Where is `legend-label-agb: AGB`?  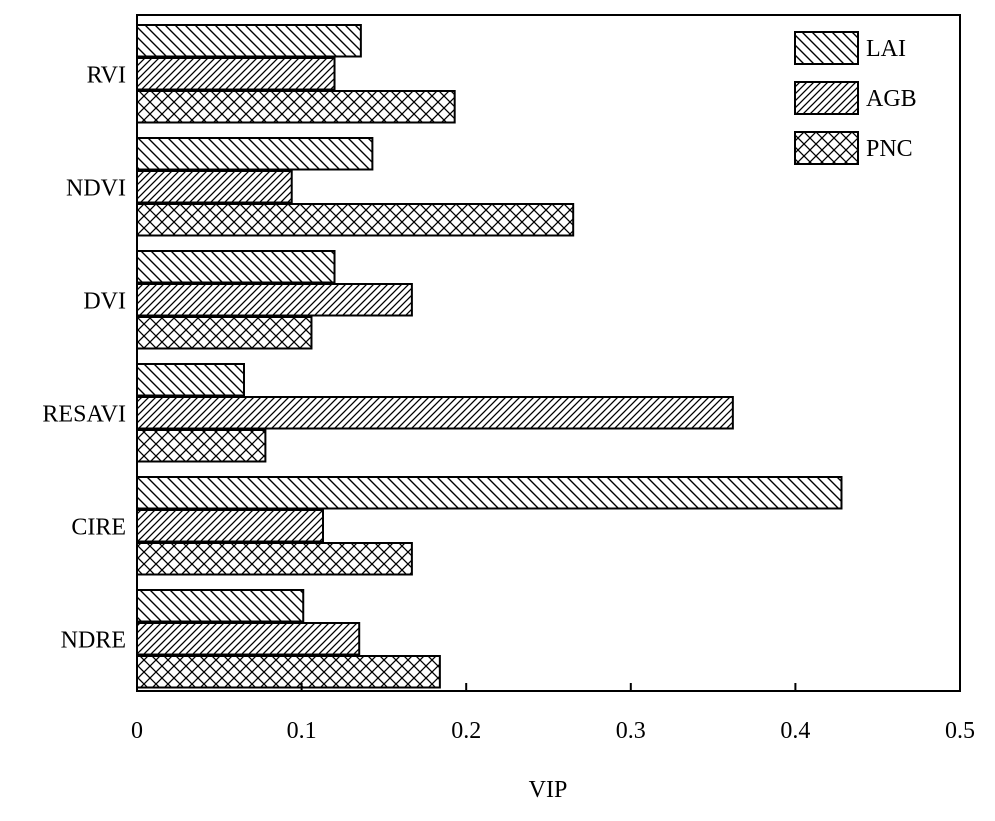
legend-label-agb: AGB is located at coordinates (891, 99).